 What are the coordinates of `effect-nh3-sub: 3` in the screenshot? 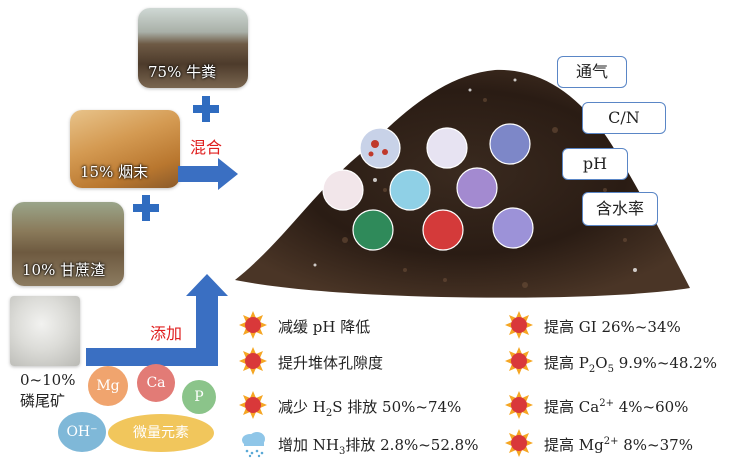 It's located at (342, 451).